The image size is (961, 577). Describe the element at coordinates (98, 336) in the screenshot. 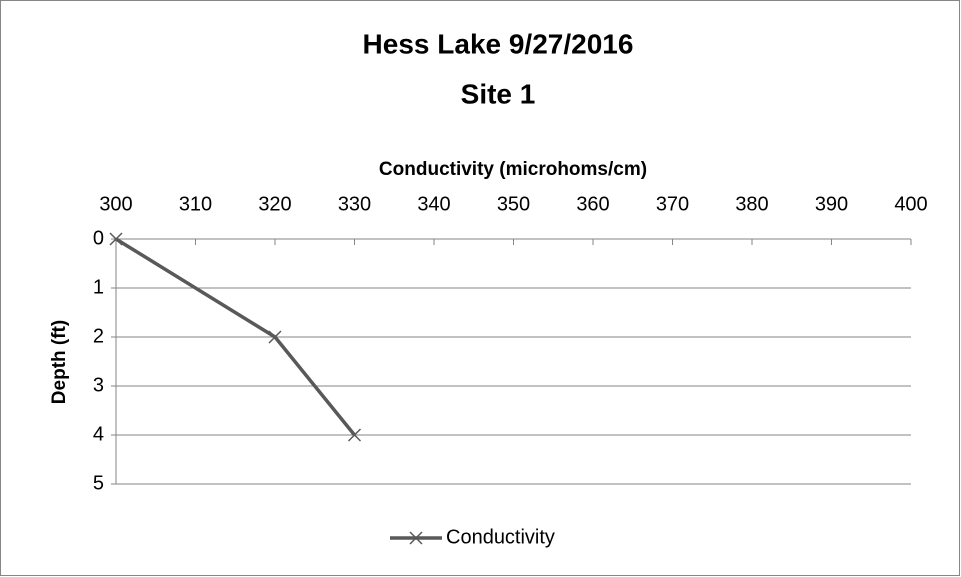

I see `y-tick-label: 2` at that location.